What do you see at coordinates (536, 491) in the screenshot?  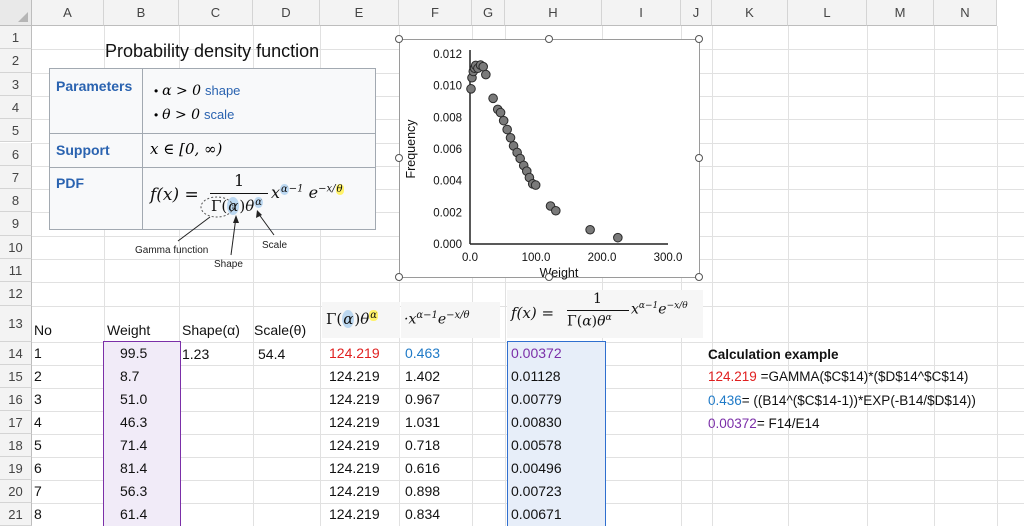 I see `cell-pdf-value: 0.00723` at bounding box center [536, 491].